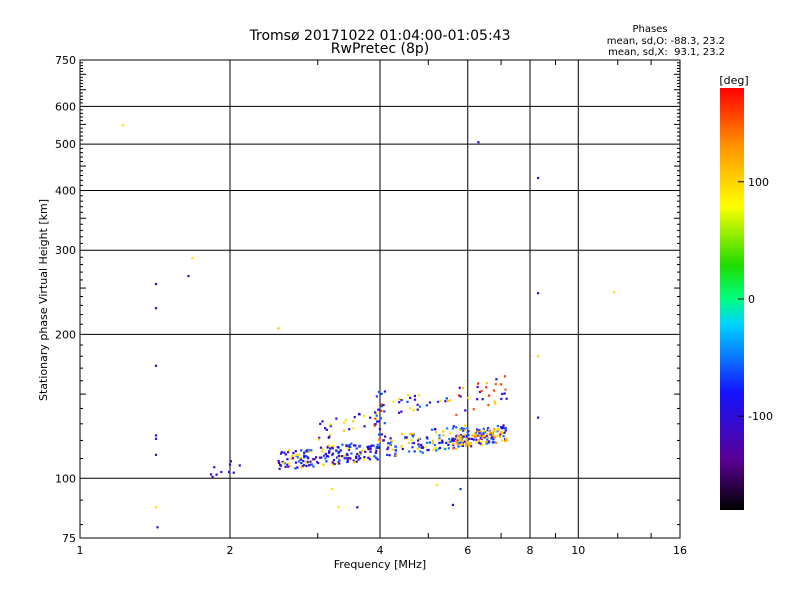  What do you see at coordinates (65, 106) in the screenshot?
I see `y-tick-label: 600` at bounding box center [65, 106].